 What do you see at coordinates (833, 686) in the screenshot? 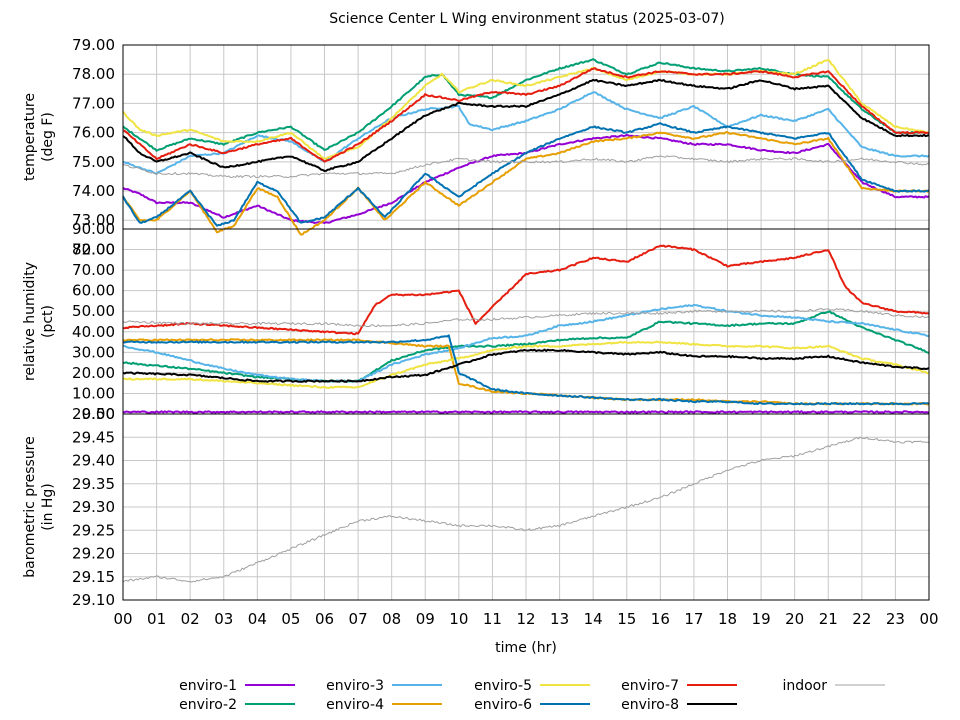
I see `legend-item-indoor: indoor` at bounding box center [833, 686].